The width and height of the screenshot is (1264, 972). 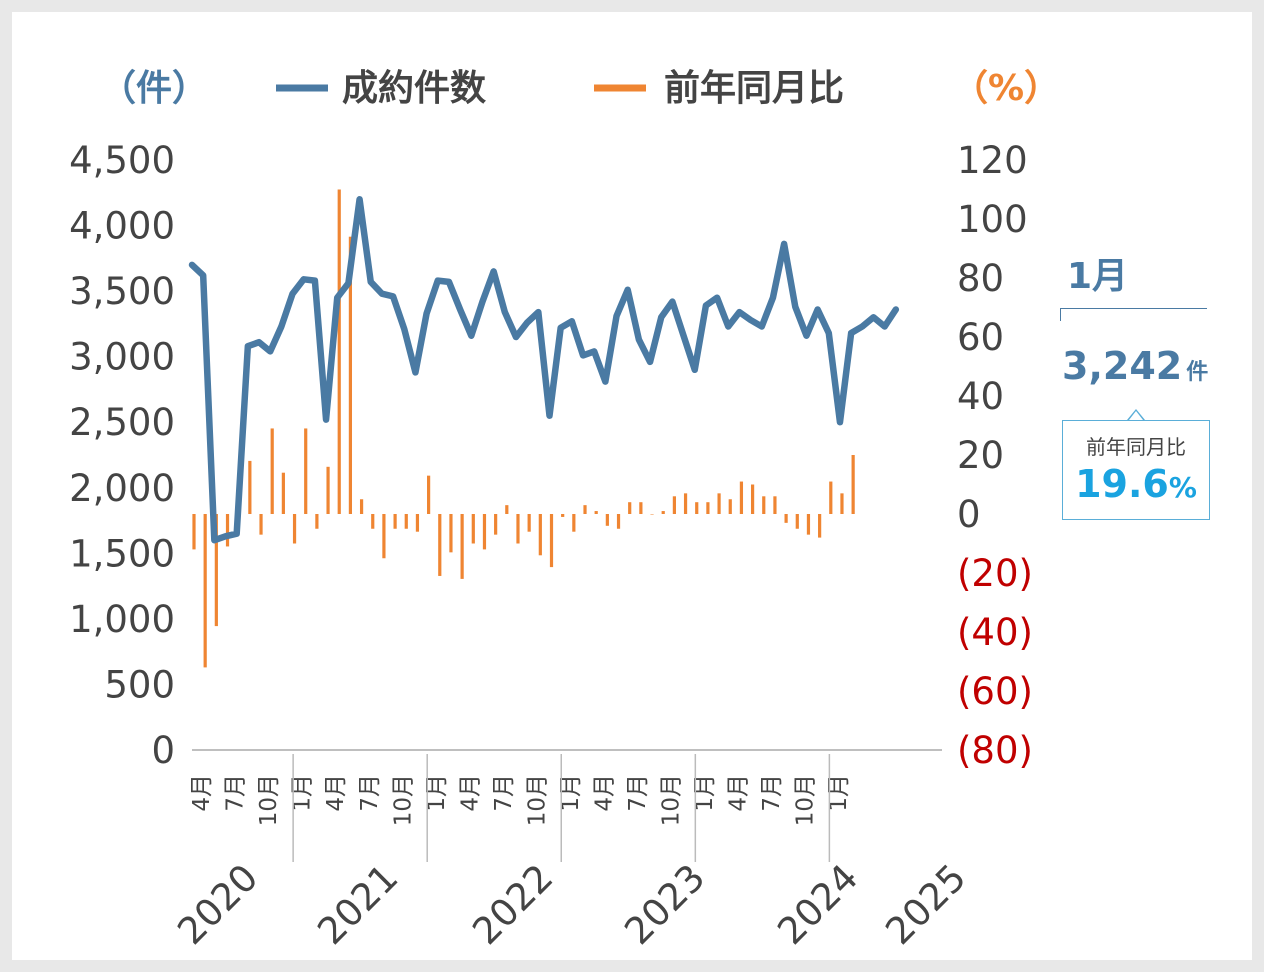 What do you see at coordinates (163, 750) in the screenshot?
I see `left-tick-label: 0` at bounding box center [163, 750].